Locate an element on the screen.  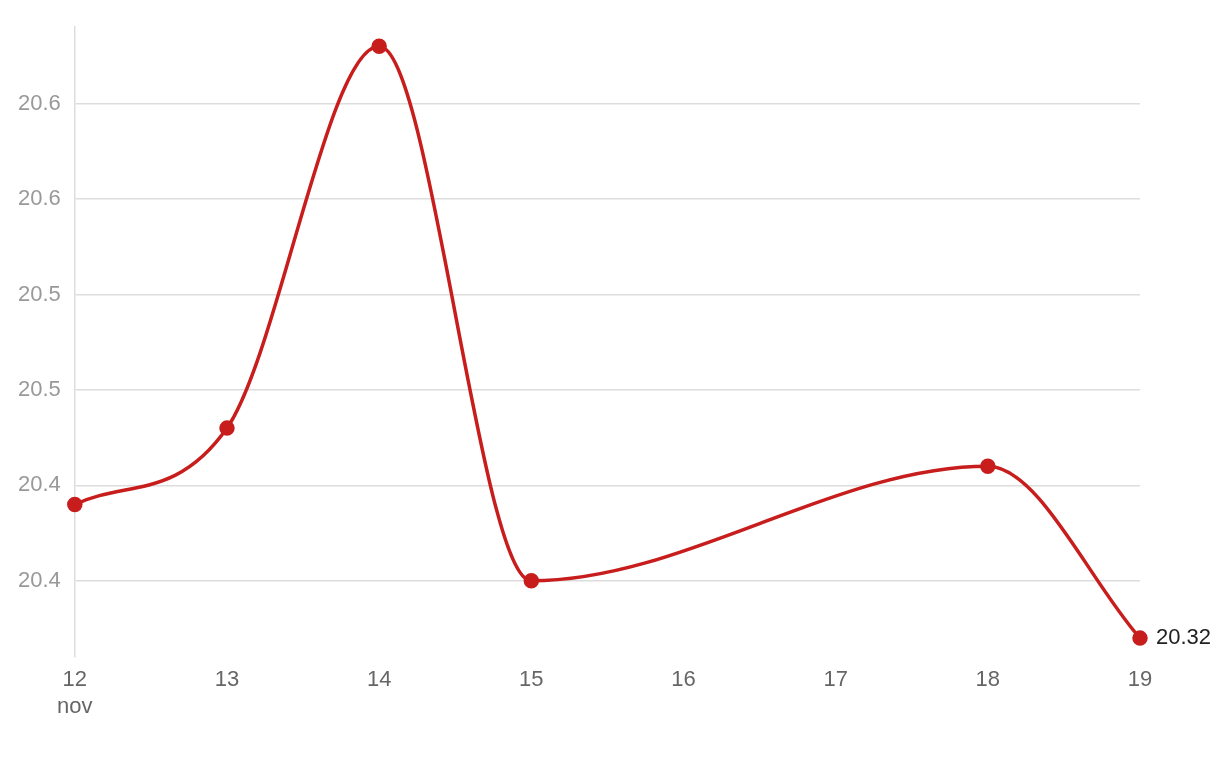
x-tick-label: 17 is located at coordinates (835, 679).